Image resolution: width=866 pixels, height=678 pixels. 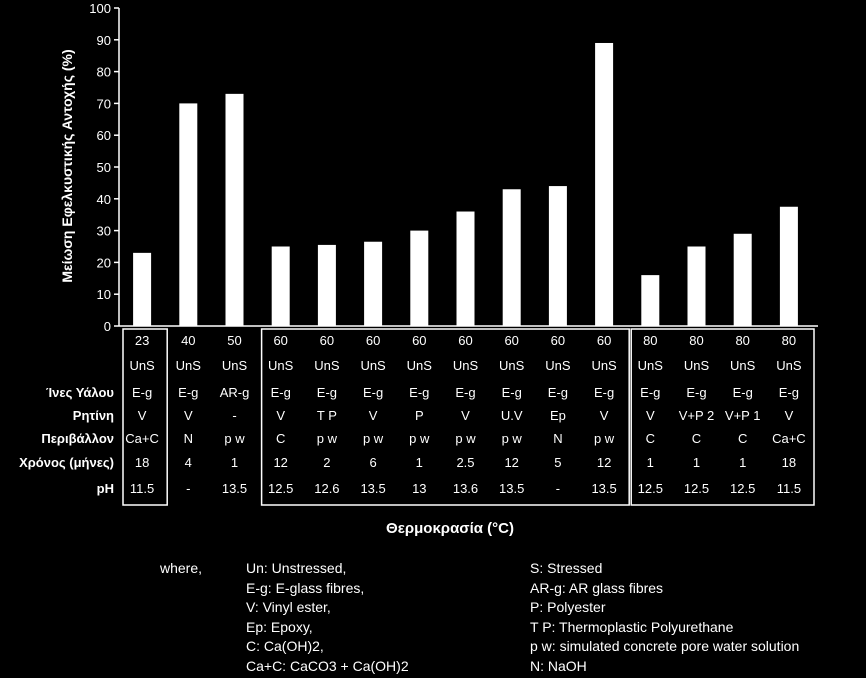 I want to click on y-tick-label: 70, so click(x=104, y=103).